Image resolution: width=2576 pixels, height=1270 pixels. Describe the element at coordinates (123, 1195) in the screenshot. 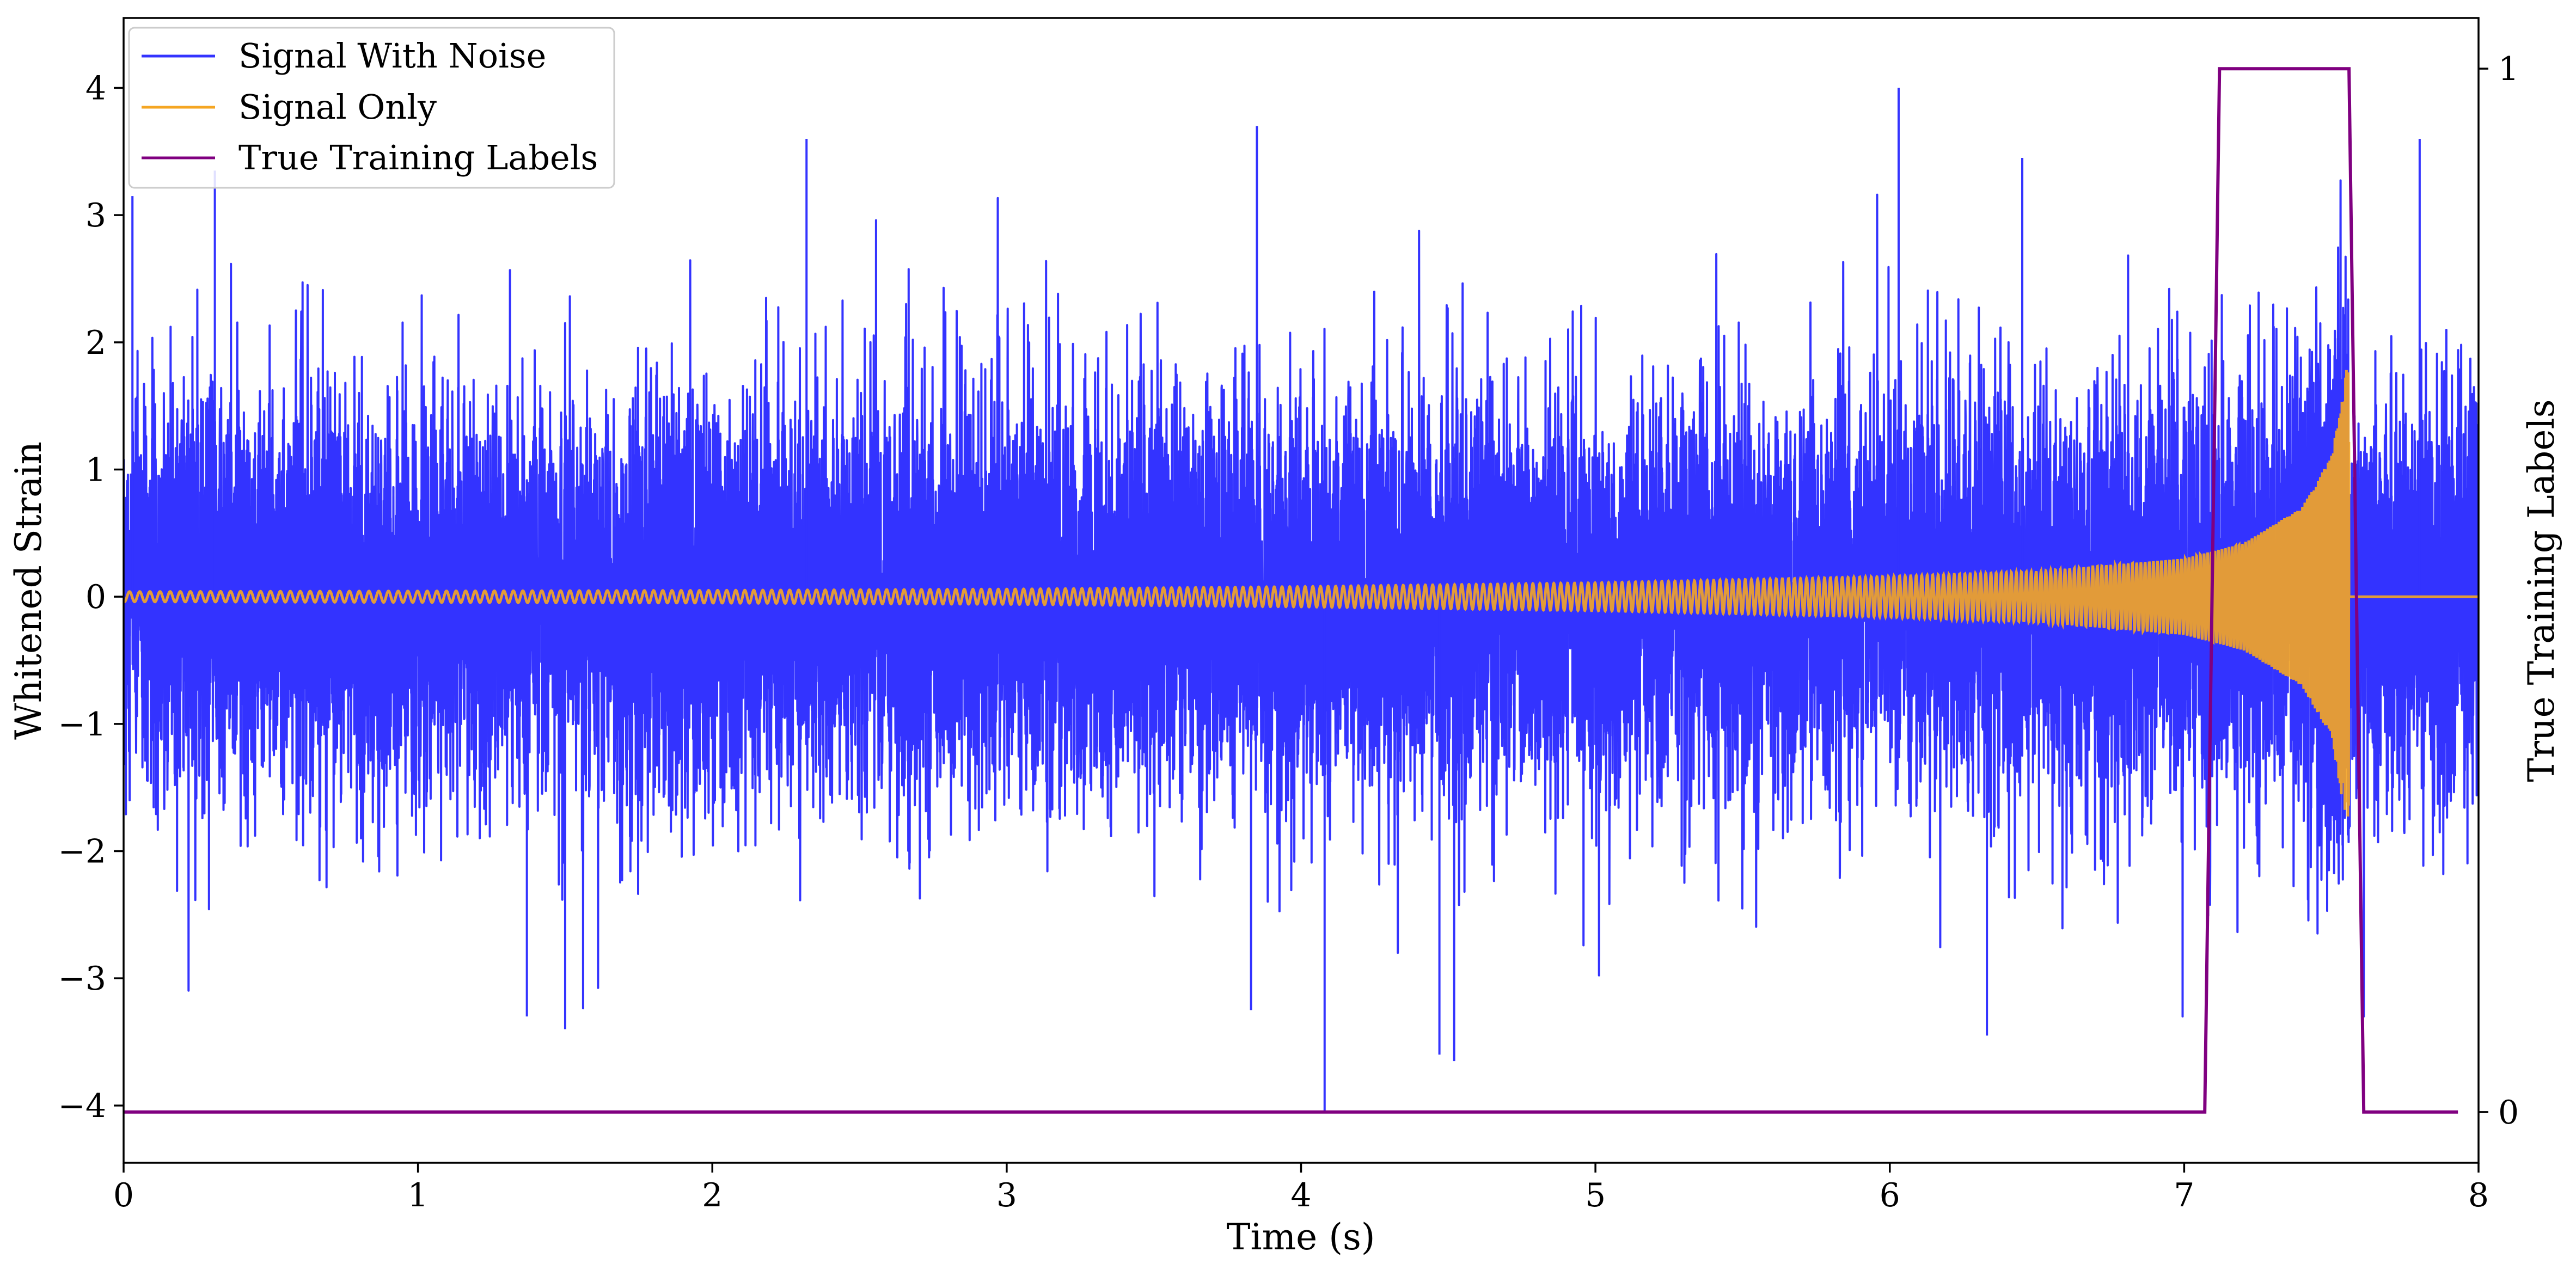

I see `x-tick-label: 0` at that location.